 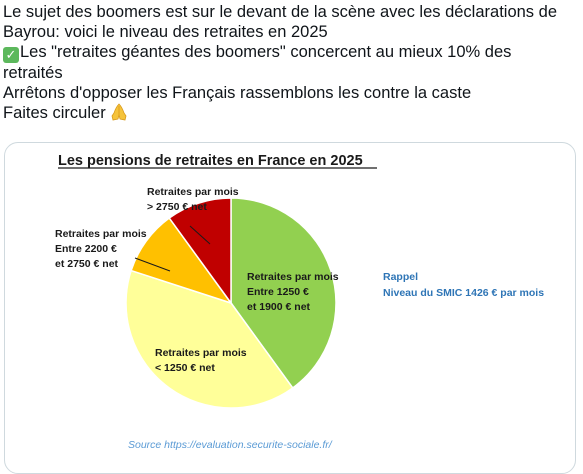 What do you see at coordinates (193, 192) in the screenshot?
I see `slice-label-3-line-0: Retraites par mois` at bounding box center [193, 192].